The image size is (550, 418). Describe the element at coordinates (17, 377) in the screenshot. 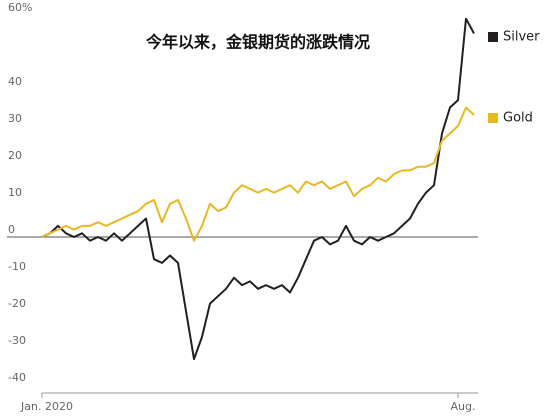

I see `y-tick-label: -40` at that location.